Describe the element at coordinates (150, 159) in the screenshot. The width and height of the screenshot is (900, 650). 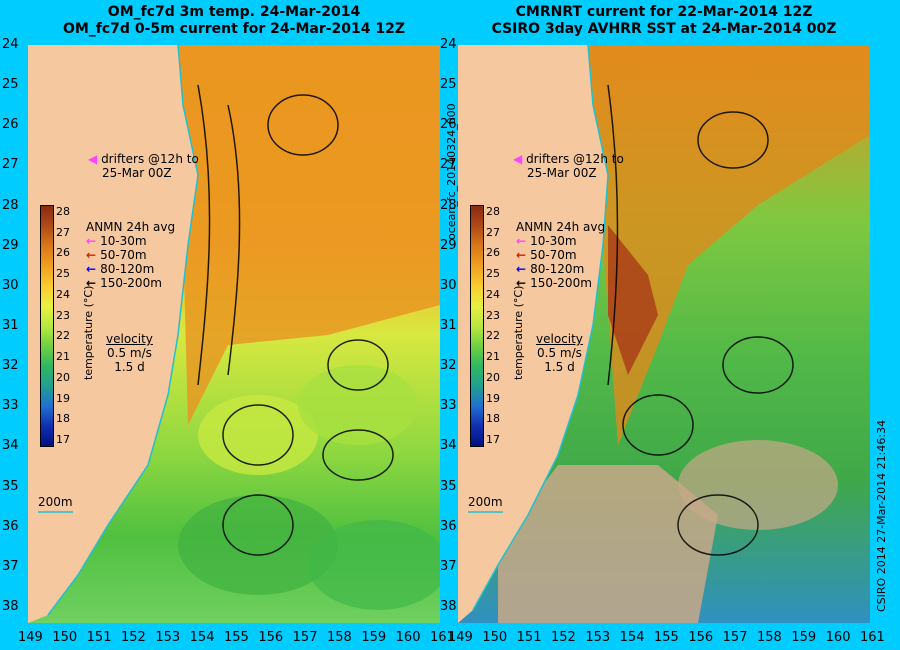
I see `drifters-line1: drifters @12h to` at that location.